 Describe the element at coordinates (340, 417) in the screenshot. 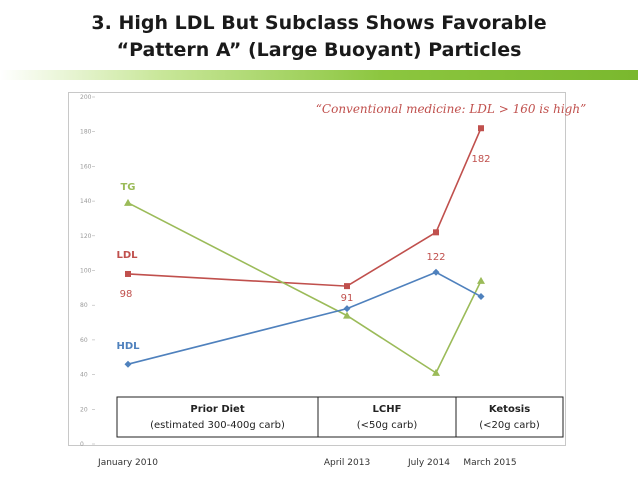

I see `phase-table` at that location.